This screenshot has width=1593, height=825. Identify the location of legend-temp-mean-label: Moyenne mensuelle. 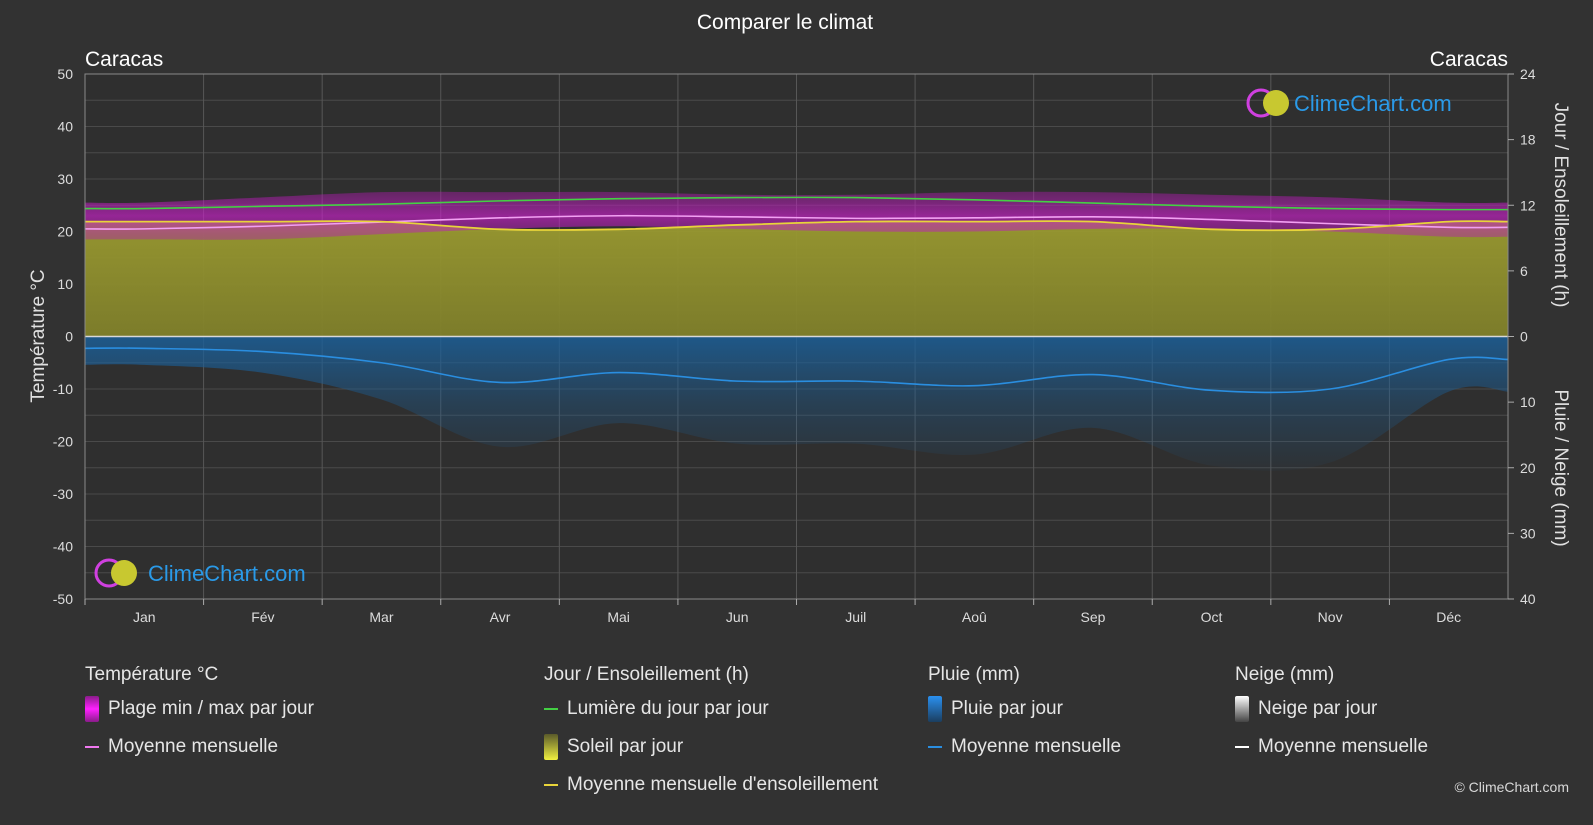
(193, 746).